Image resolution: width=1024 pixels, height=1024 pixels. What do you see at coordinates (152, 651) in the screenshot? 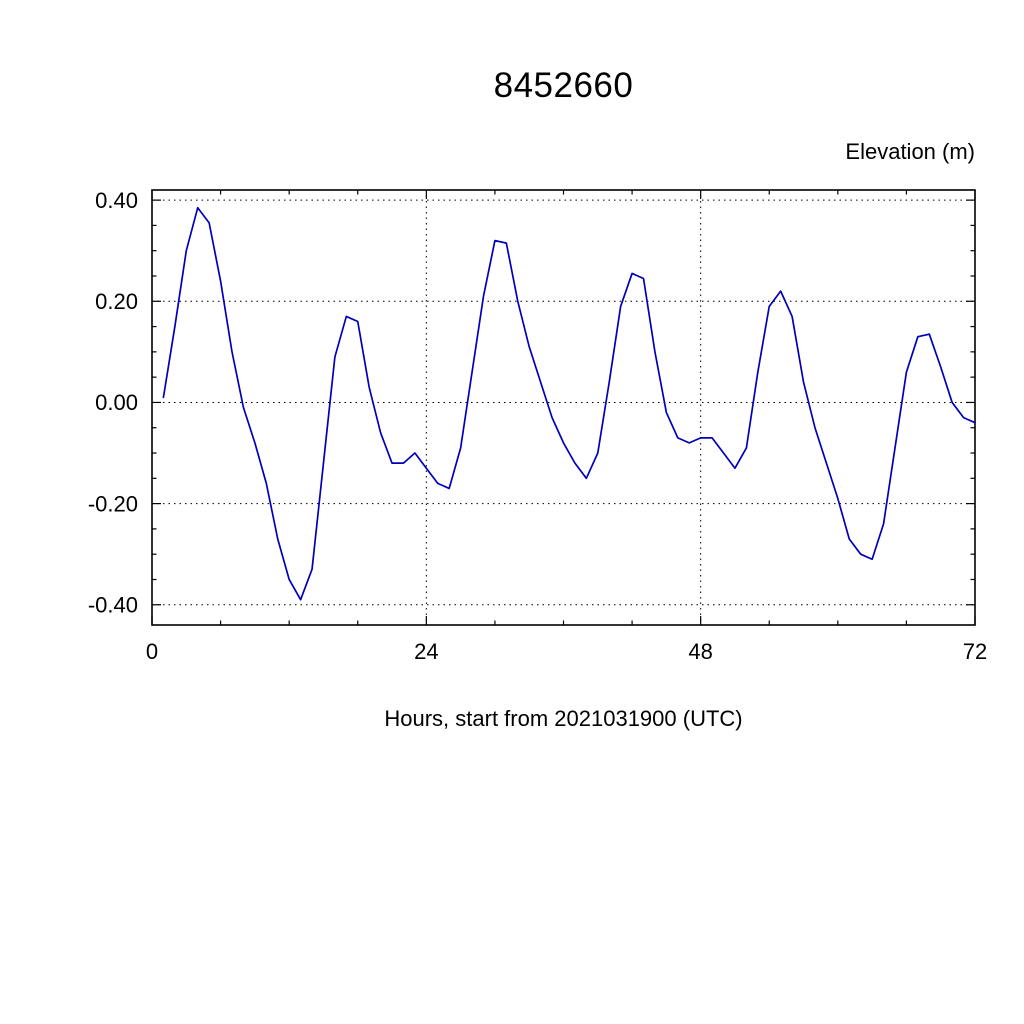
I see `x-tick-label: 0` at bounding box center [152, 651].